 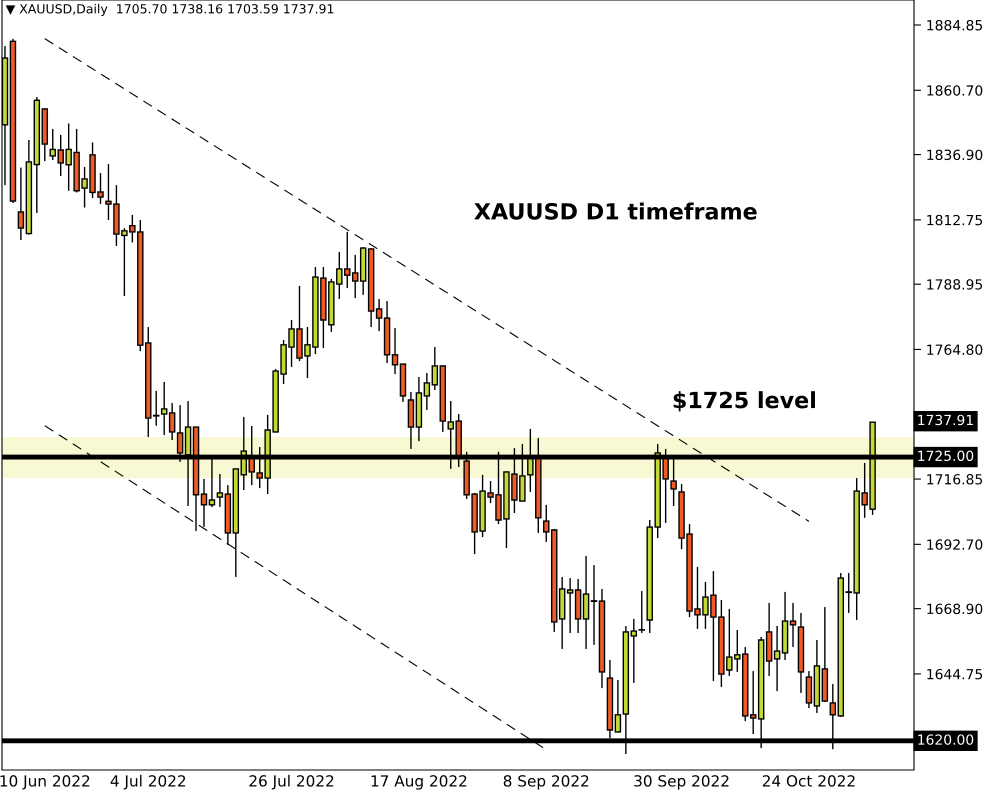 I want to click on y-tick-label: 1764.80, so click(x=954, y=349).